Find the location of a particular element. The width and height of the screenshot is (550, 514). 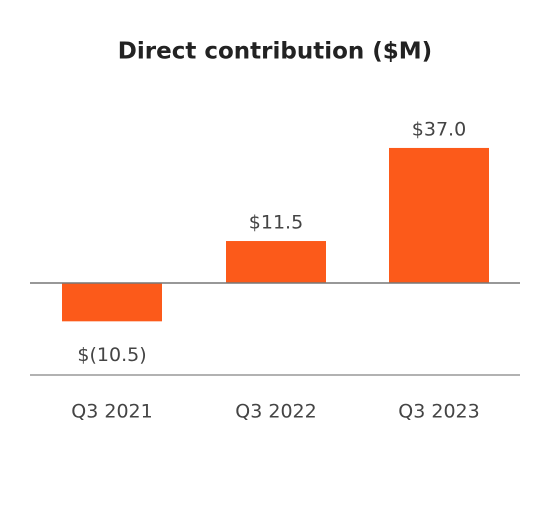

value-label: $(10.5) is located at coordinates (111, 355).